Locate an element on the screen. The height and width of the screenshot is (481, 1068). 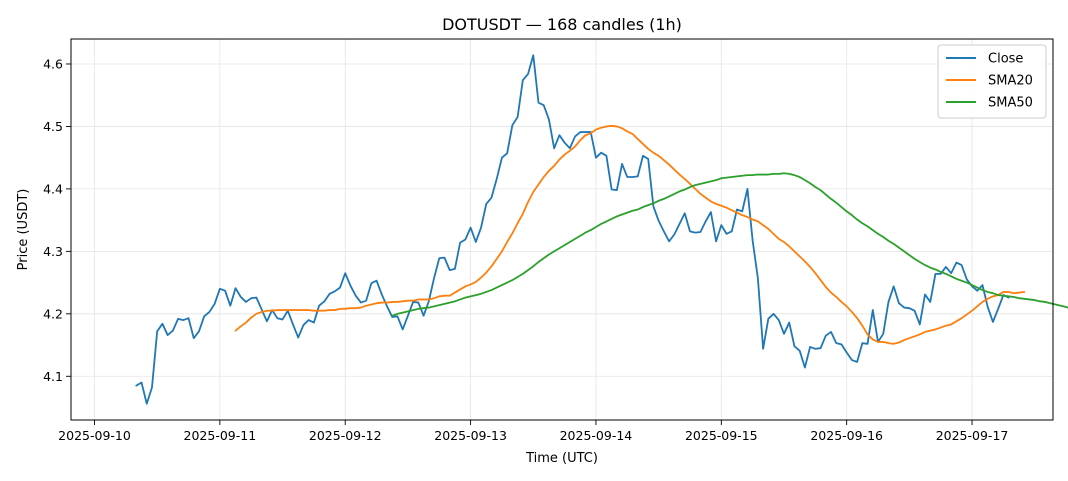
y-tick-label: 4.2 is located at coordinates (53, 313).